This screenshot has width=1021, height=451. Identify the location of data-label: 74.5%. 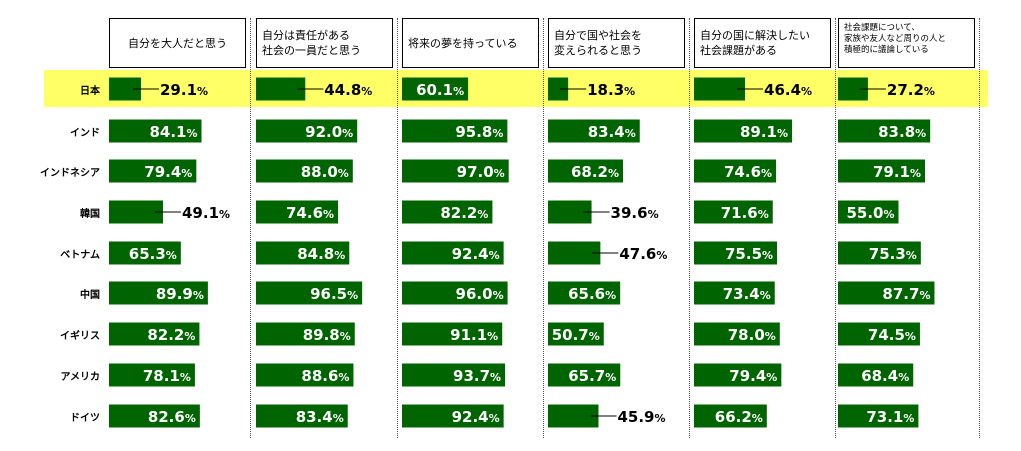
(892, 335).